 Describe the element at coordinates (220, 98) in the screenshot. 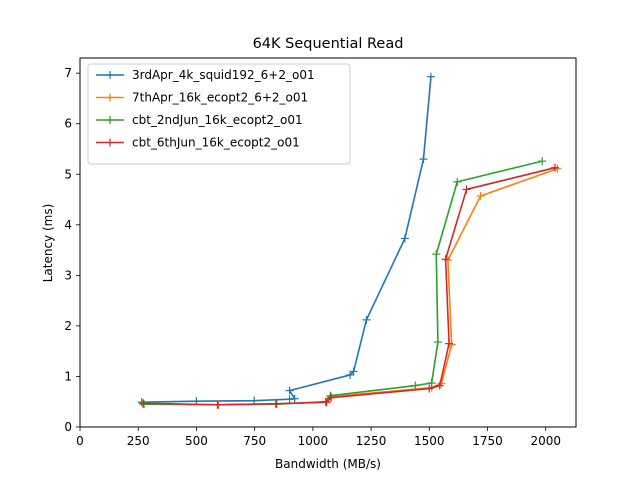

I see `legend-label: 7thApr_16k_ecopt2_6+2_o01` at that location.